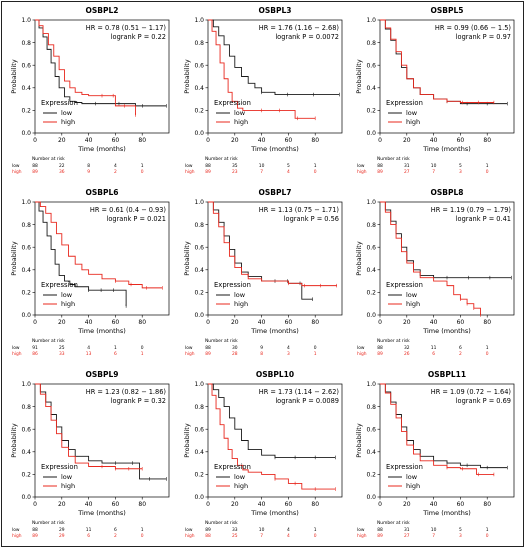 This screenshot has height=550, width=527. What do you see at coordinates (307, 37) in the screenshot?
I see `logrank-p-text: logrank P = 0.0072` at bounding box center [307, 37].